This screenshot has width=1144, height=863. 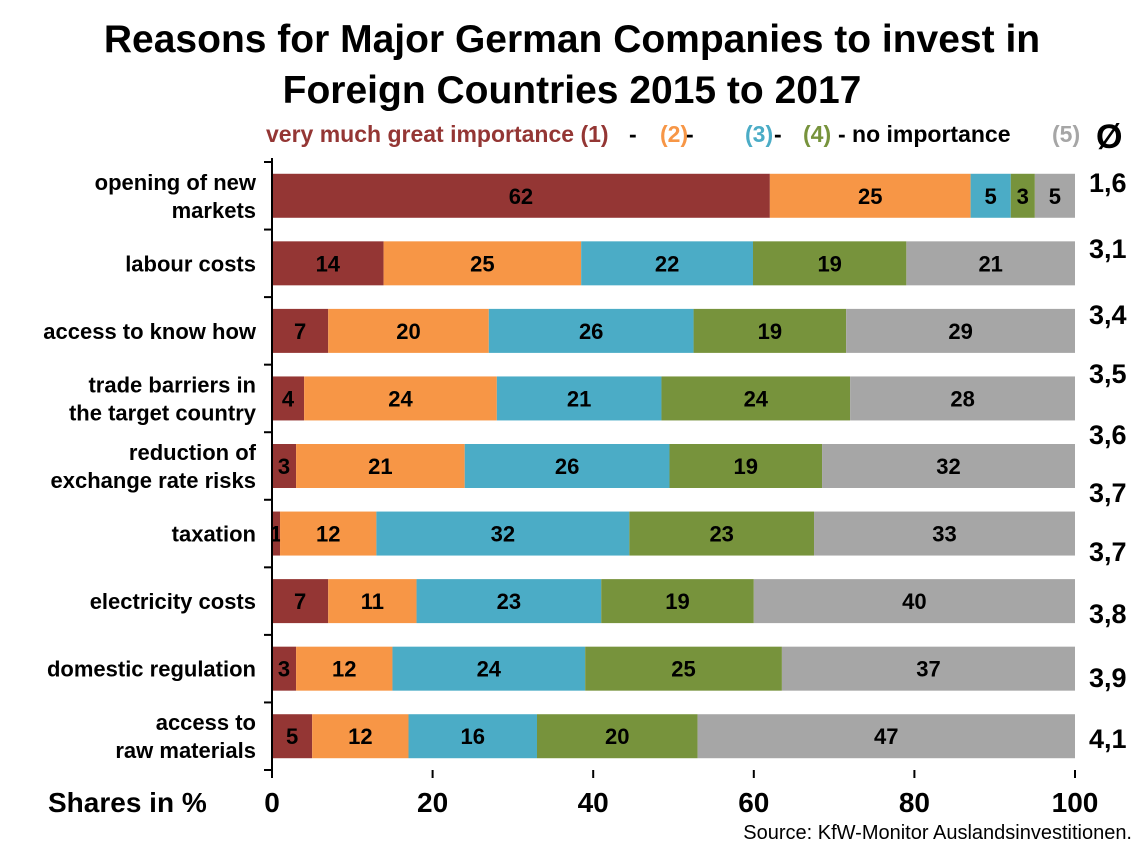 I want to click on average-value-5: 3,7, so click(x=1108, y=493).